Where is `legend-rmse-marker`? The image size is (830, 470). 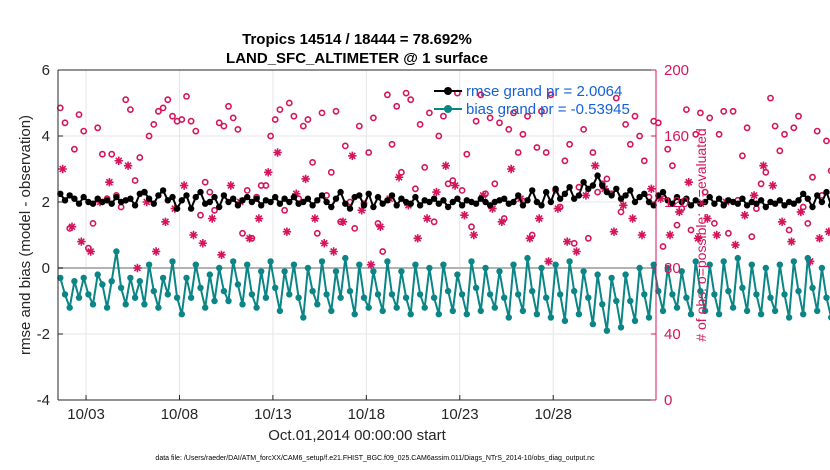
legend-rmse-marker is located at coordinates (448, 91).